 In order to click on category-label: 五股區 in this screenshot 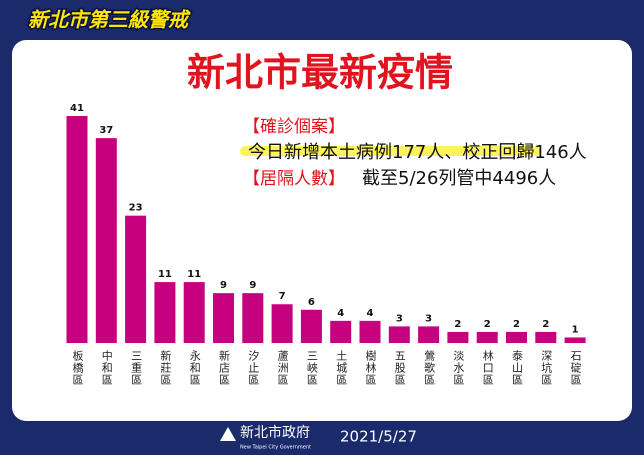, I will do `click(399, 368)`.